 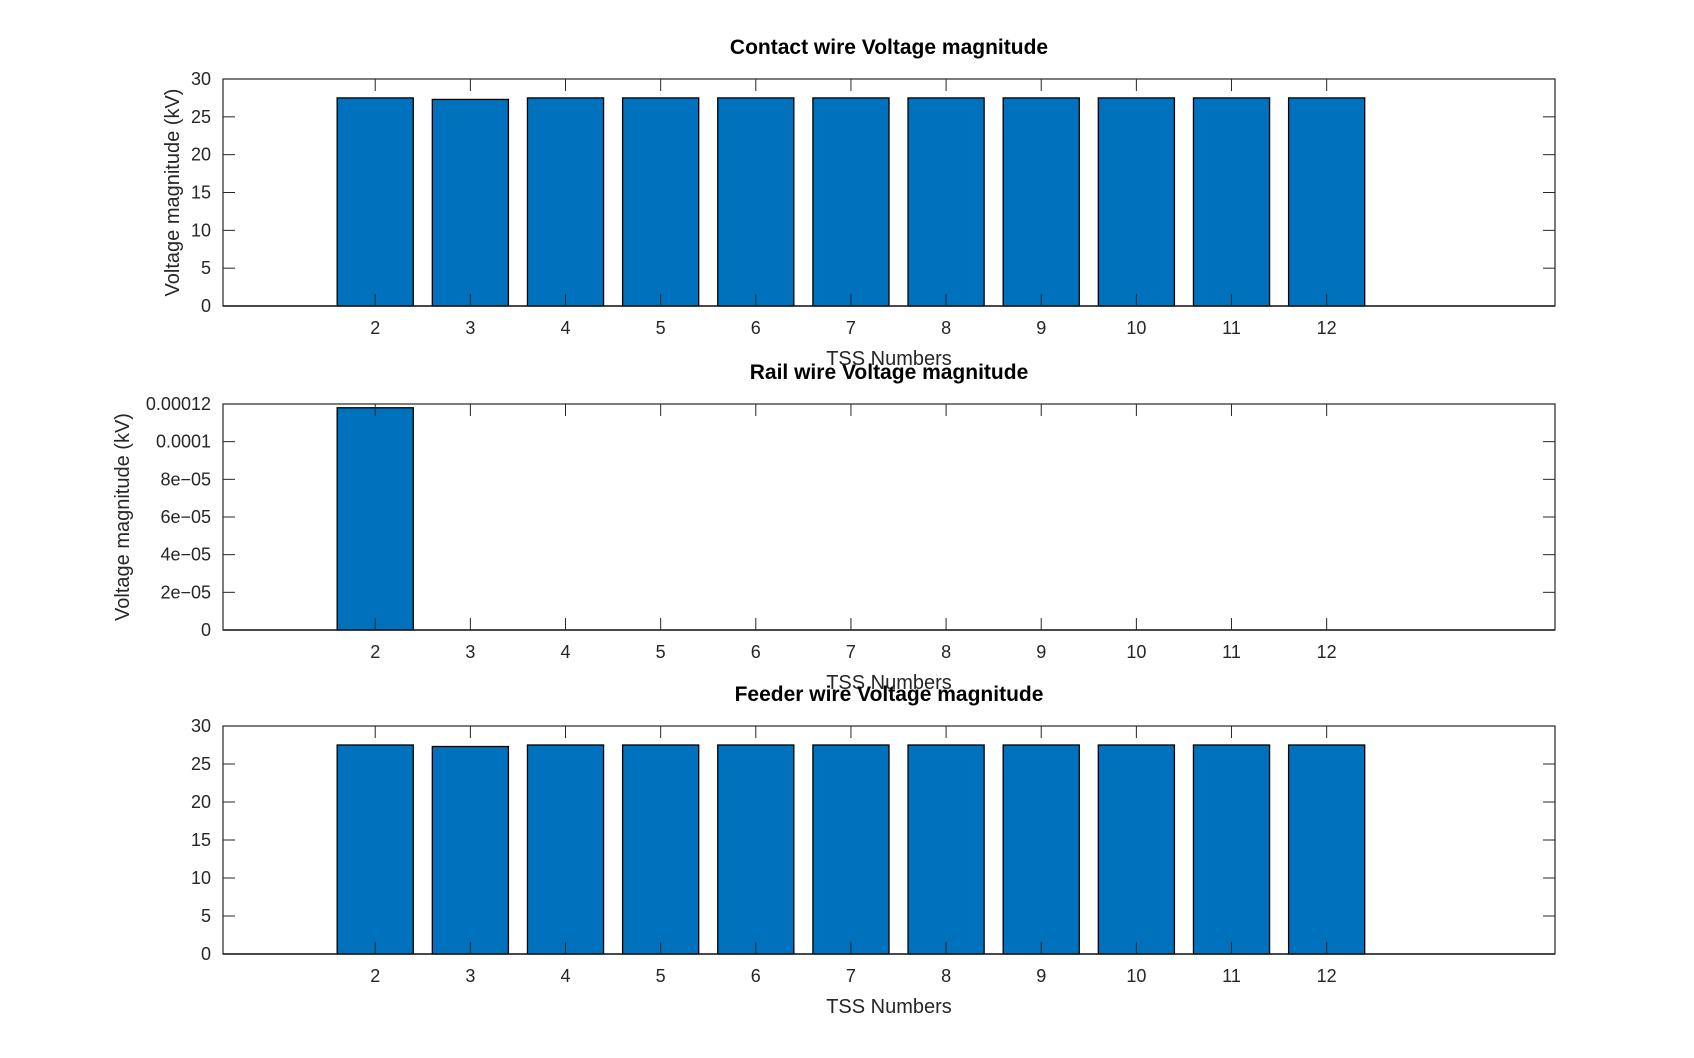 I want to click on y-tick-label: 8e−05, so click(x=185, y=479).